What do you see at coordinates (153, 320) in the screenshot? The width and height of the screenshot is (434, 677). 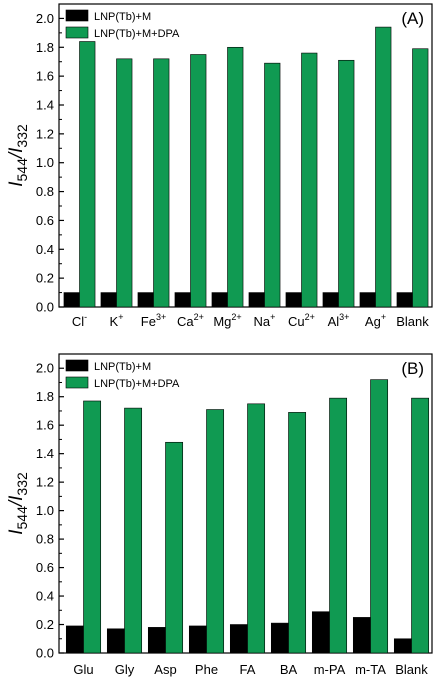 I see `x-tick-label: Fe3+` at bounding box center [153, 320].